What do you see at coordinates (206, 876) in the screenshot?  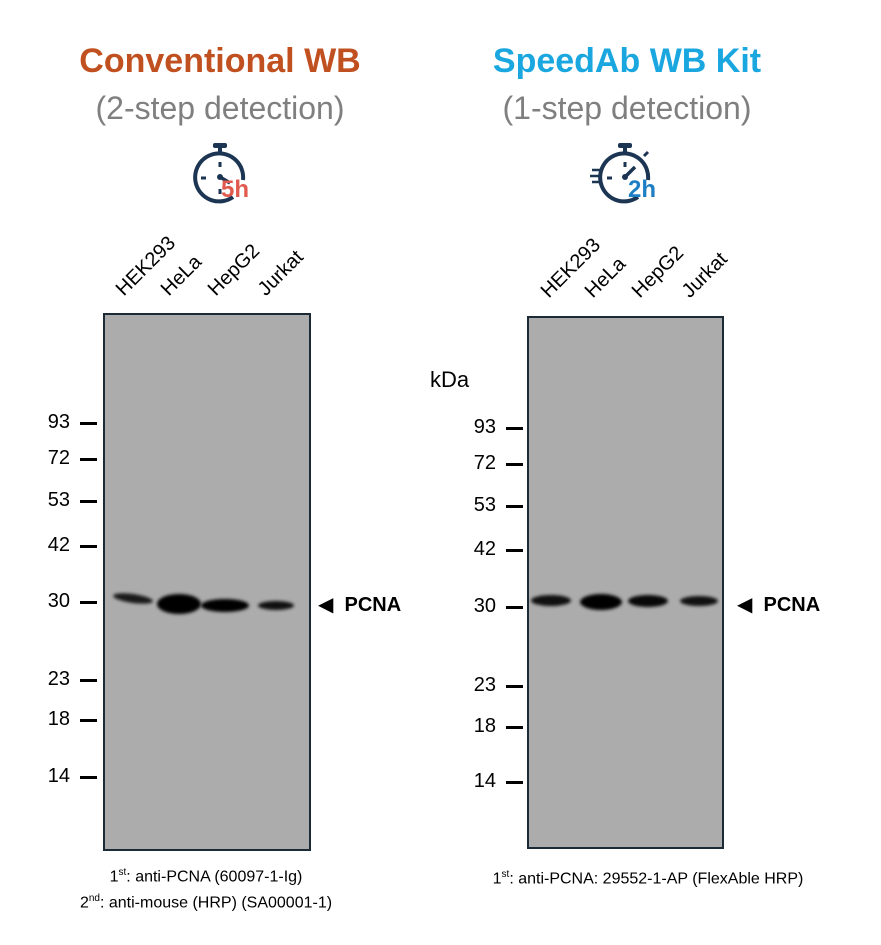 I see `left-caption-line1: 1st: anti-PCNA (60097-1-Ig)` at bounding box center [206, 876].